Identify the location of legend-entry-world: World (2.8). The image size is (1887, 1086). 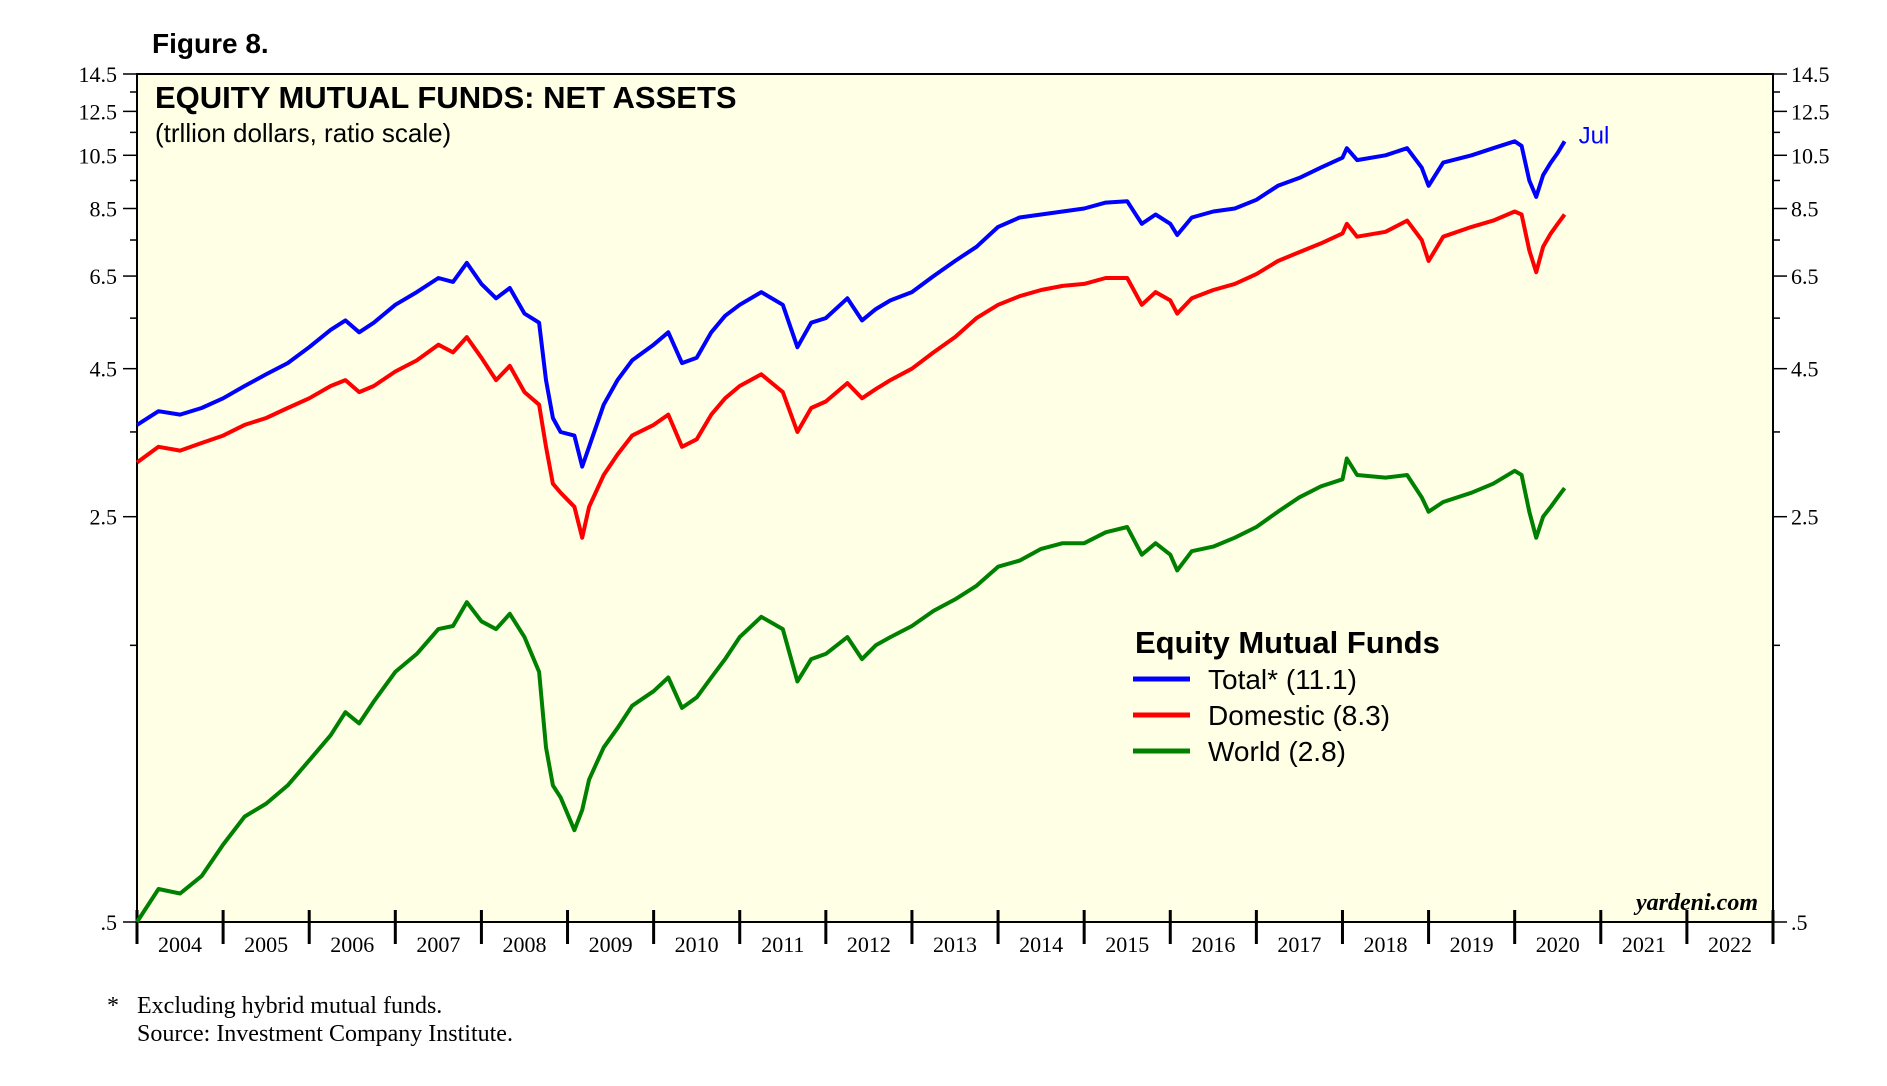
(1277, 751).